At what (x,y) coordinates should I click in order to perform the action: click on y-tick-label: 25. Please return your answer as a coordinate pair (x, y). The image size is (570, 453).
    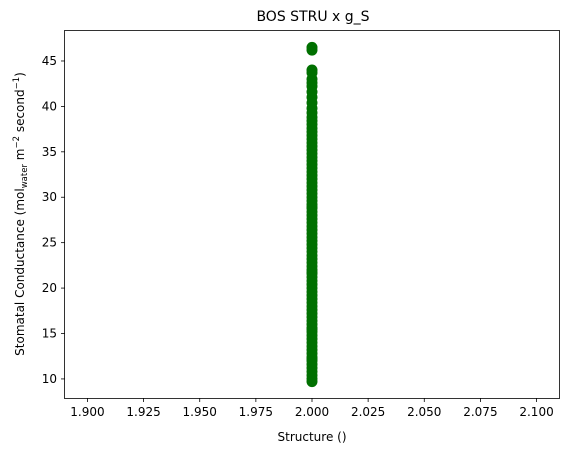
    Looking at the image, I should click on (49, 243).